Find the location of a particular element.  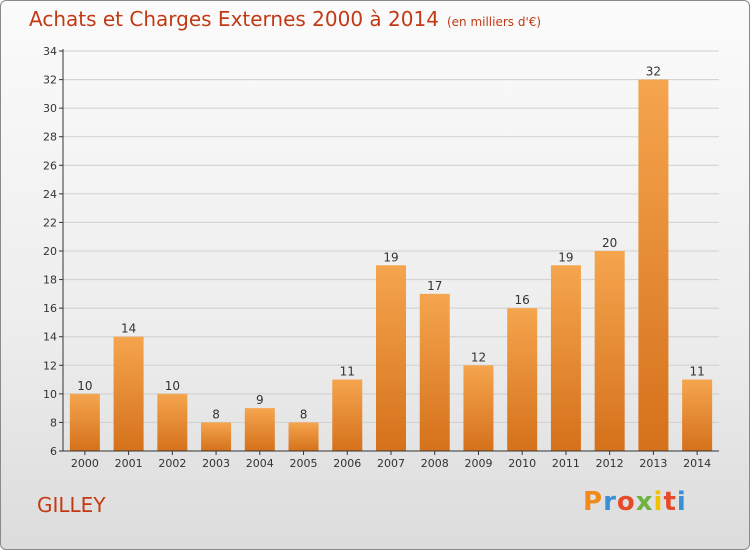

data-label-2012: 20 is located at coordinates (609, 243).